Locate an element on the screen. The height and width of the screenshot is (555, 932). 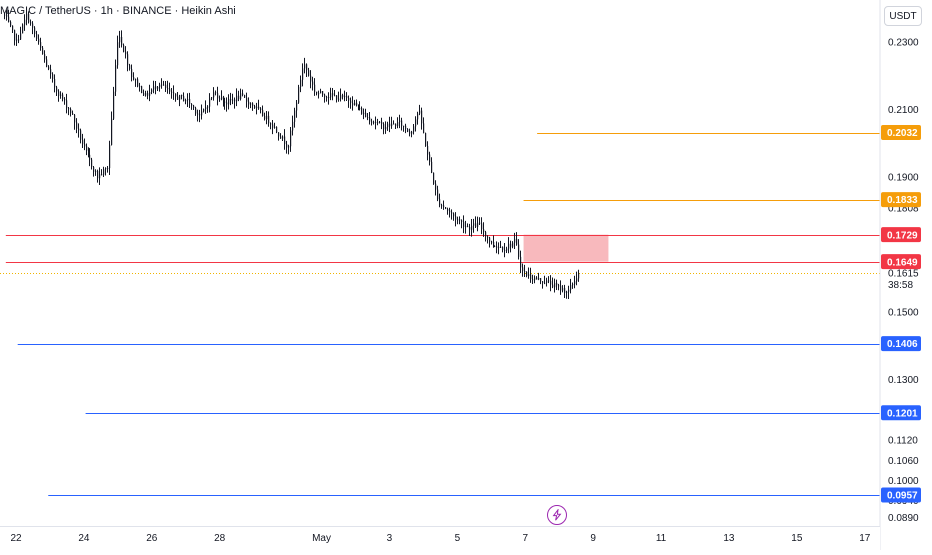
price-axis is located at coordinates (906, 275).